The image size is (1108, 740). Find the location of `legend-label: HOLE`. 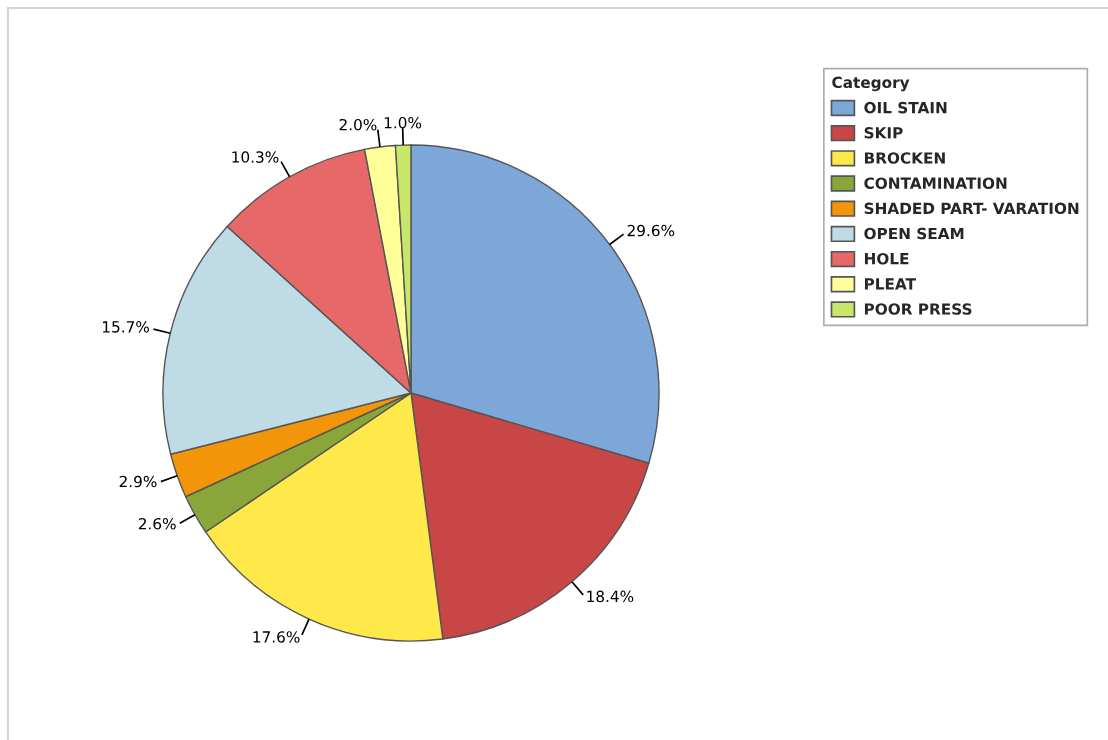

legend-label: HOLE is located at coordinates (886, 258).